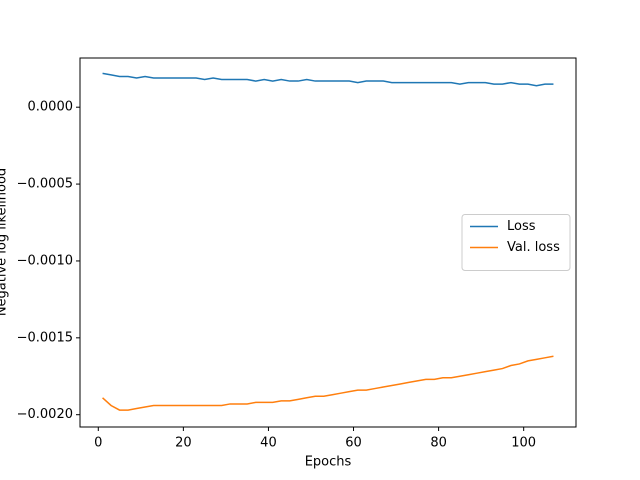 Image resolution: width=640 pixels, height=480 pixels. I want to click on legend-label: Val. loss, so click(533, 247).